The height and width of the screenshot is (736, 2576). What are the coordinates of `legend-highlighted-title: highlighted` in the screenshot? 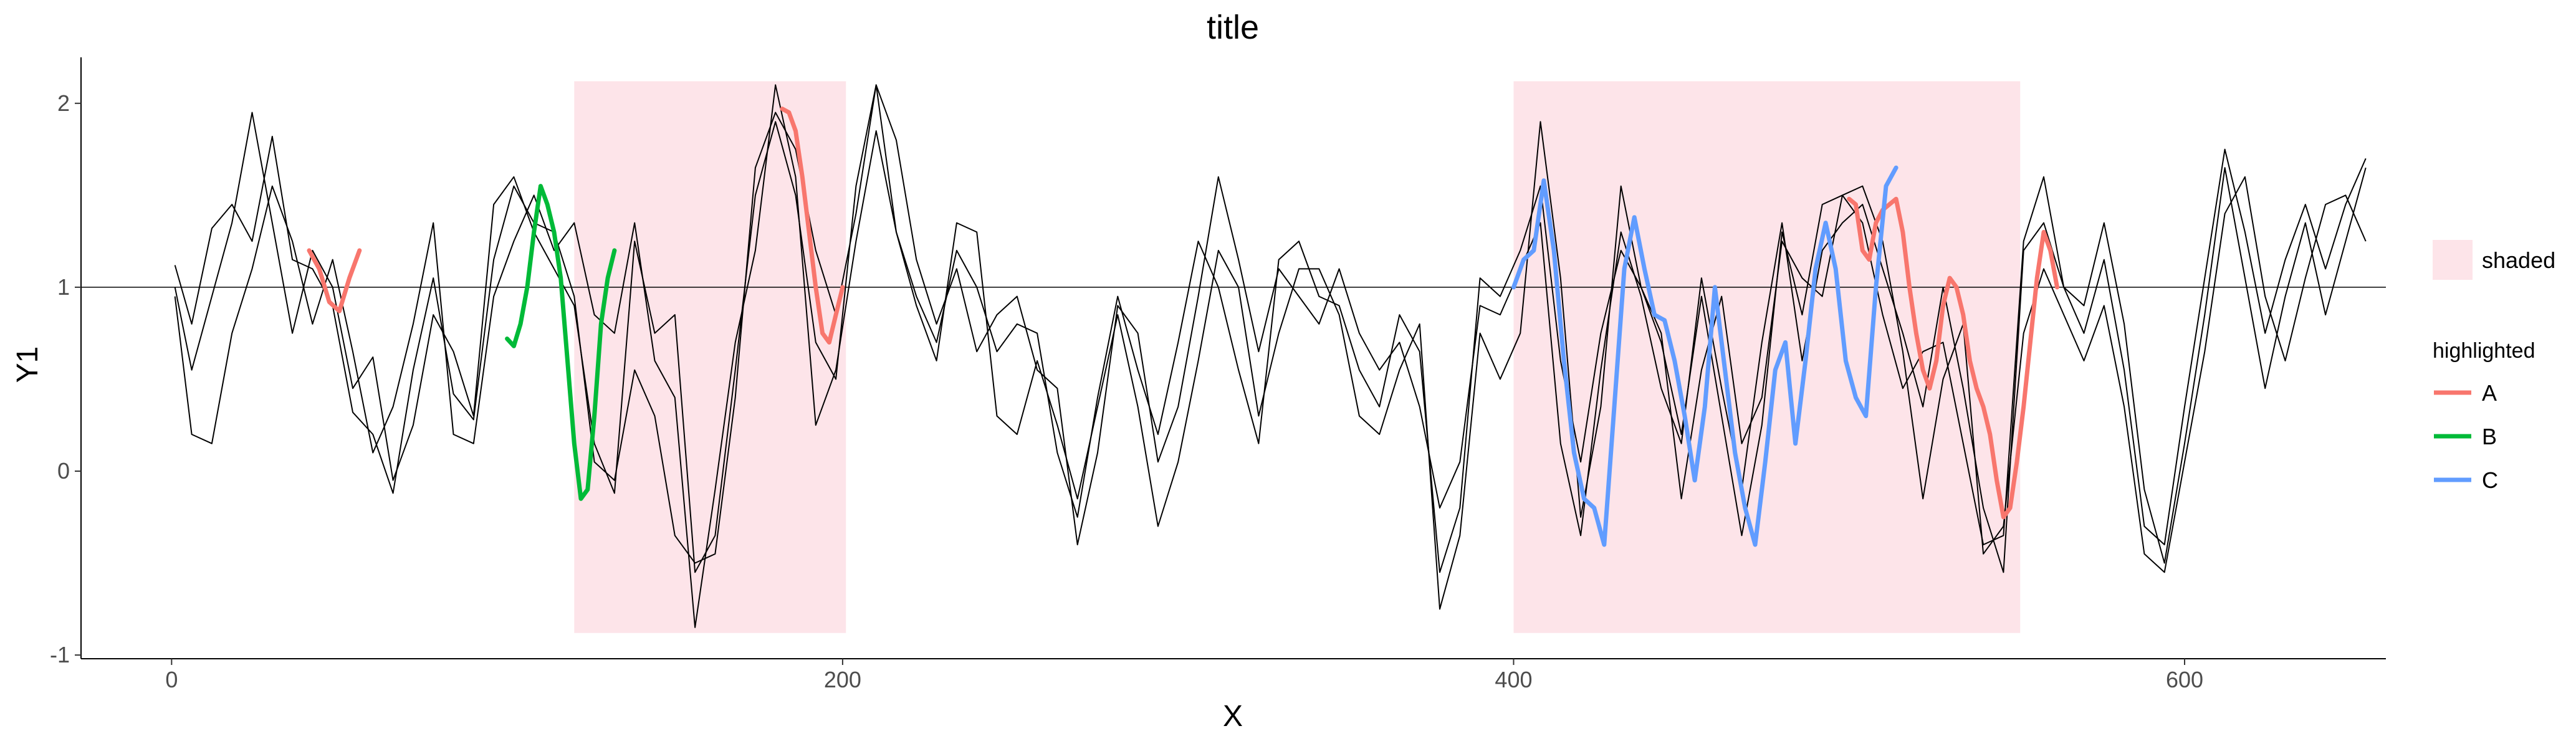 It's located at (2484, 351).